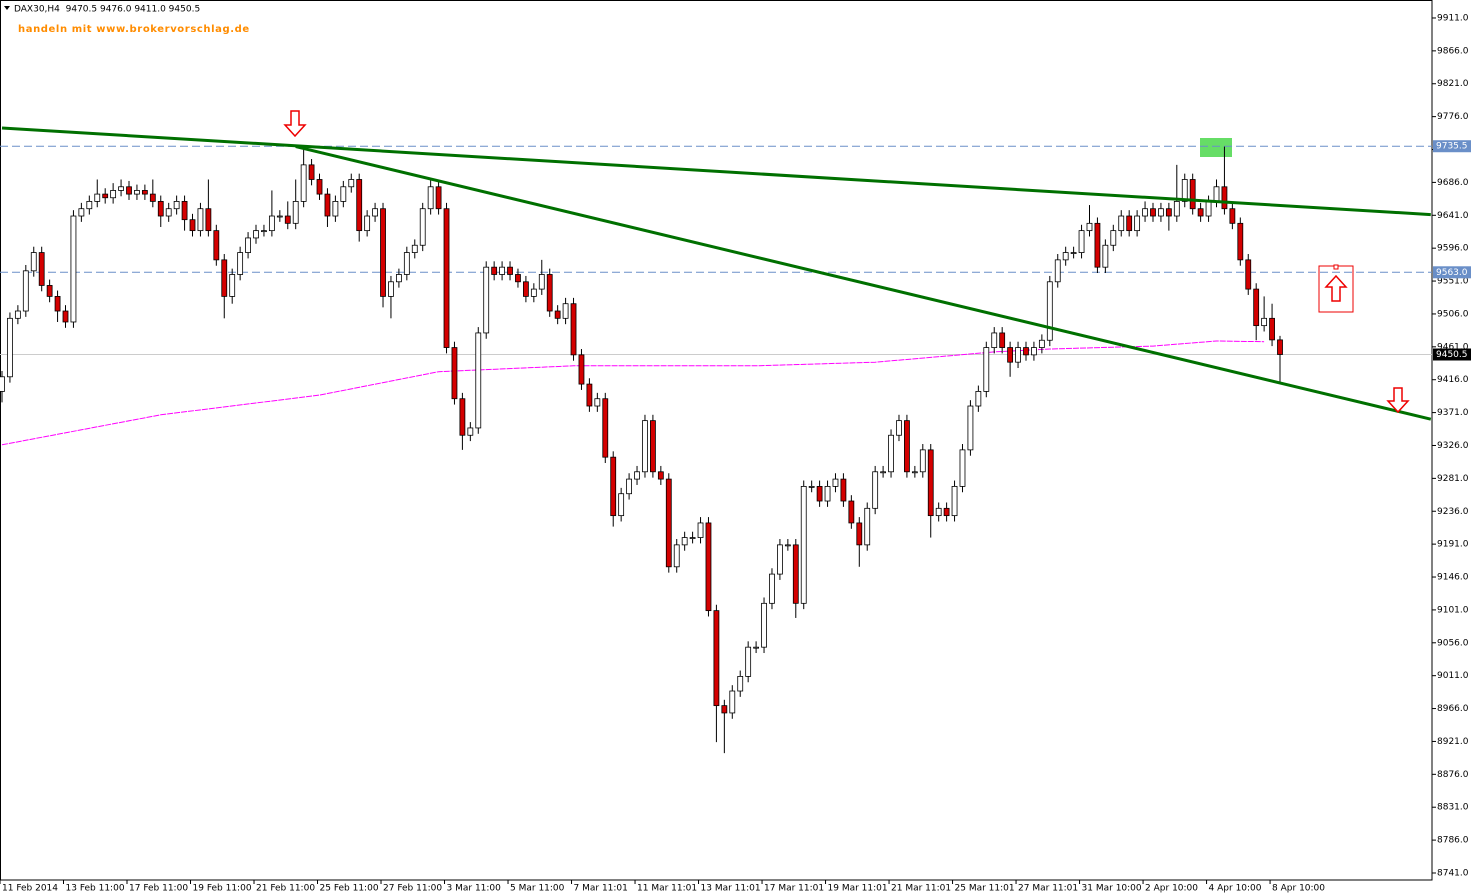  What do you see at coordinates (1453, 18) in the screenshot?
I see `y-tick-label: 9911.0` at bounding box center [1453, 18].